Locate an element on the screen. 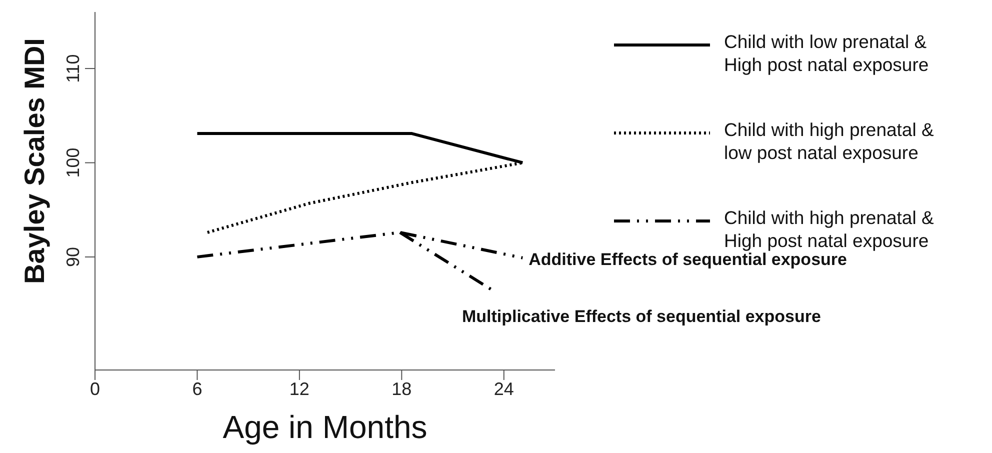  x-tick-label: 6 is located at coordinates (197, 388).